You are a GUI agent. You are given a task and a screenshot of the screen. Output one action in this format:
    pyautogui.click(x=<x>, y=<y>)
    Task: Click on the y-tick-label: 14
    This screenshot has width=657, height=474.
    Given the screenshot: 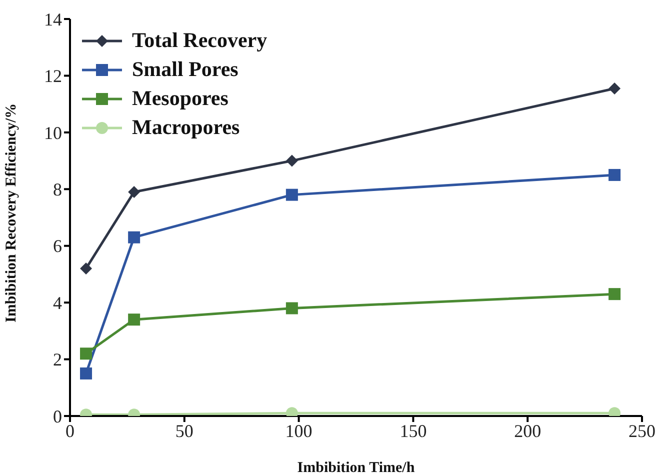 What is the action you would take?
    pyautogui.click(x=53, y=19)
    